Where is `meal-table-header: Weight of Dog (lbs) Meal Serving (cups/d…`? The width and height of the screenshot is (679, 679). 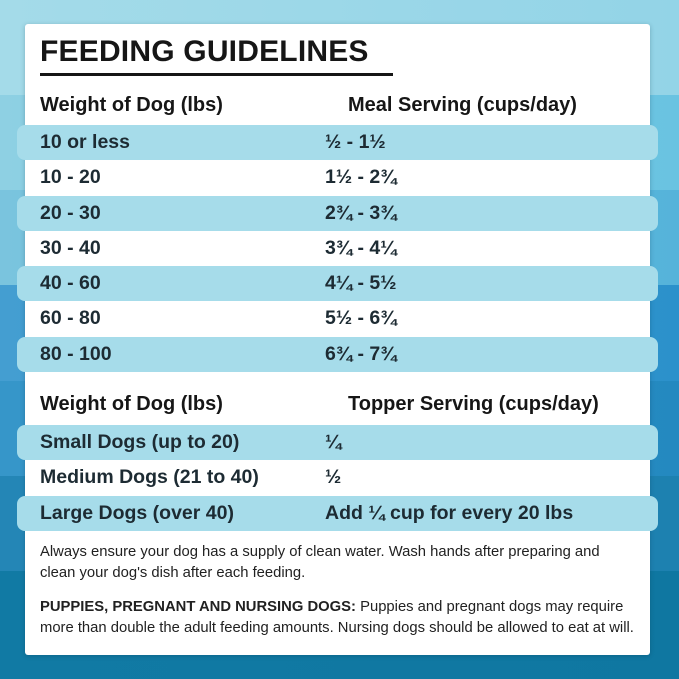
meal-table-header: Weight of Dog (lbs) Meal Serving (cups/d… is located at coordinates (337, 108).